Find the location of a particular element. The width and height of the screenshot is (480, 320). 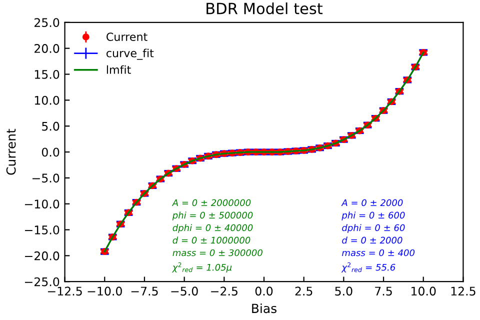

text: A = 0 ± 2000000 phi = 0 ± 500000 dphi = 0 ± 40000 d = 0 ± 1000000 mass = 0 ± 300000 χ$^{2}$$_{red}$ = 1.05μ is located at coordinates (217, 235).